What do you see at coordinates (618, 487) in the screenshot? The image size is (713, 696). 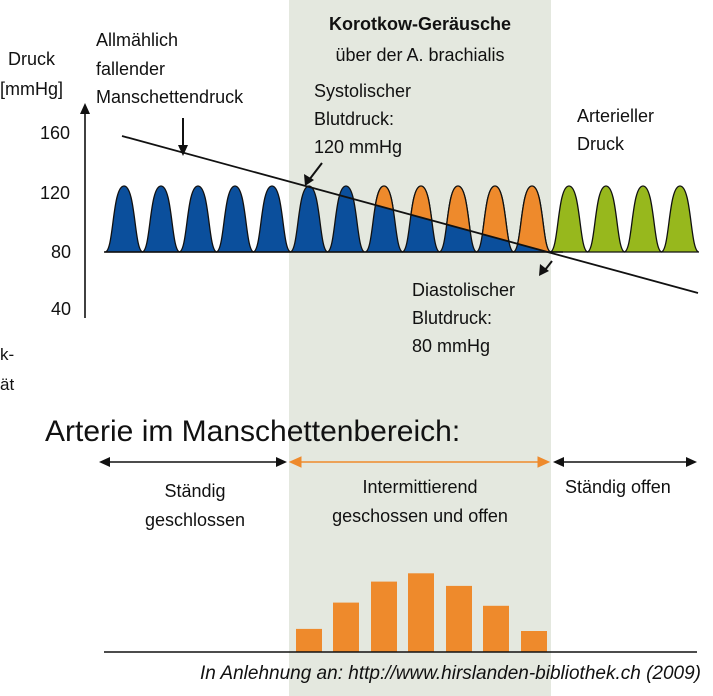 I see `artery-open-label: Ständig offen` at bounding box center [618, 487].